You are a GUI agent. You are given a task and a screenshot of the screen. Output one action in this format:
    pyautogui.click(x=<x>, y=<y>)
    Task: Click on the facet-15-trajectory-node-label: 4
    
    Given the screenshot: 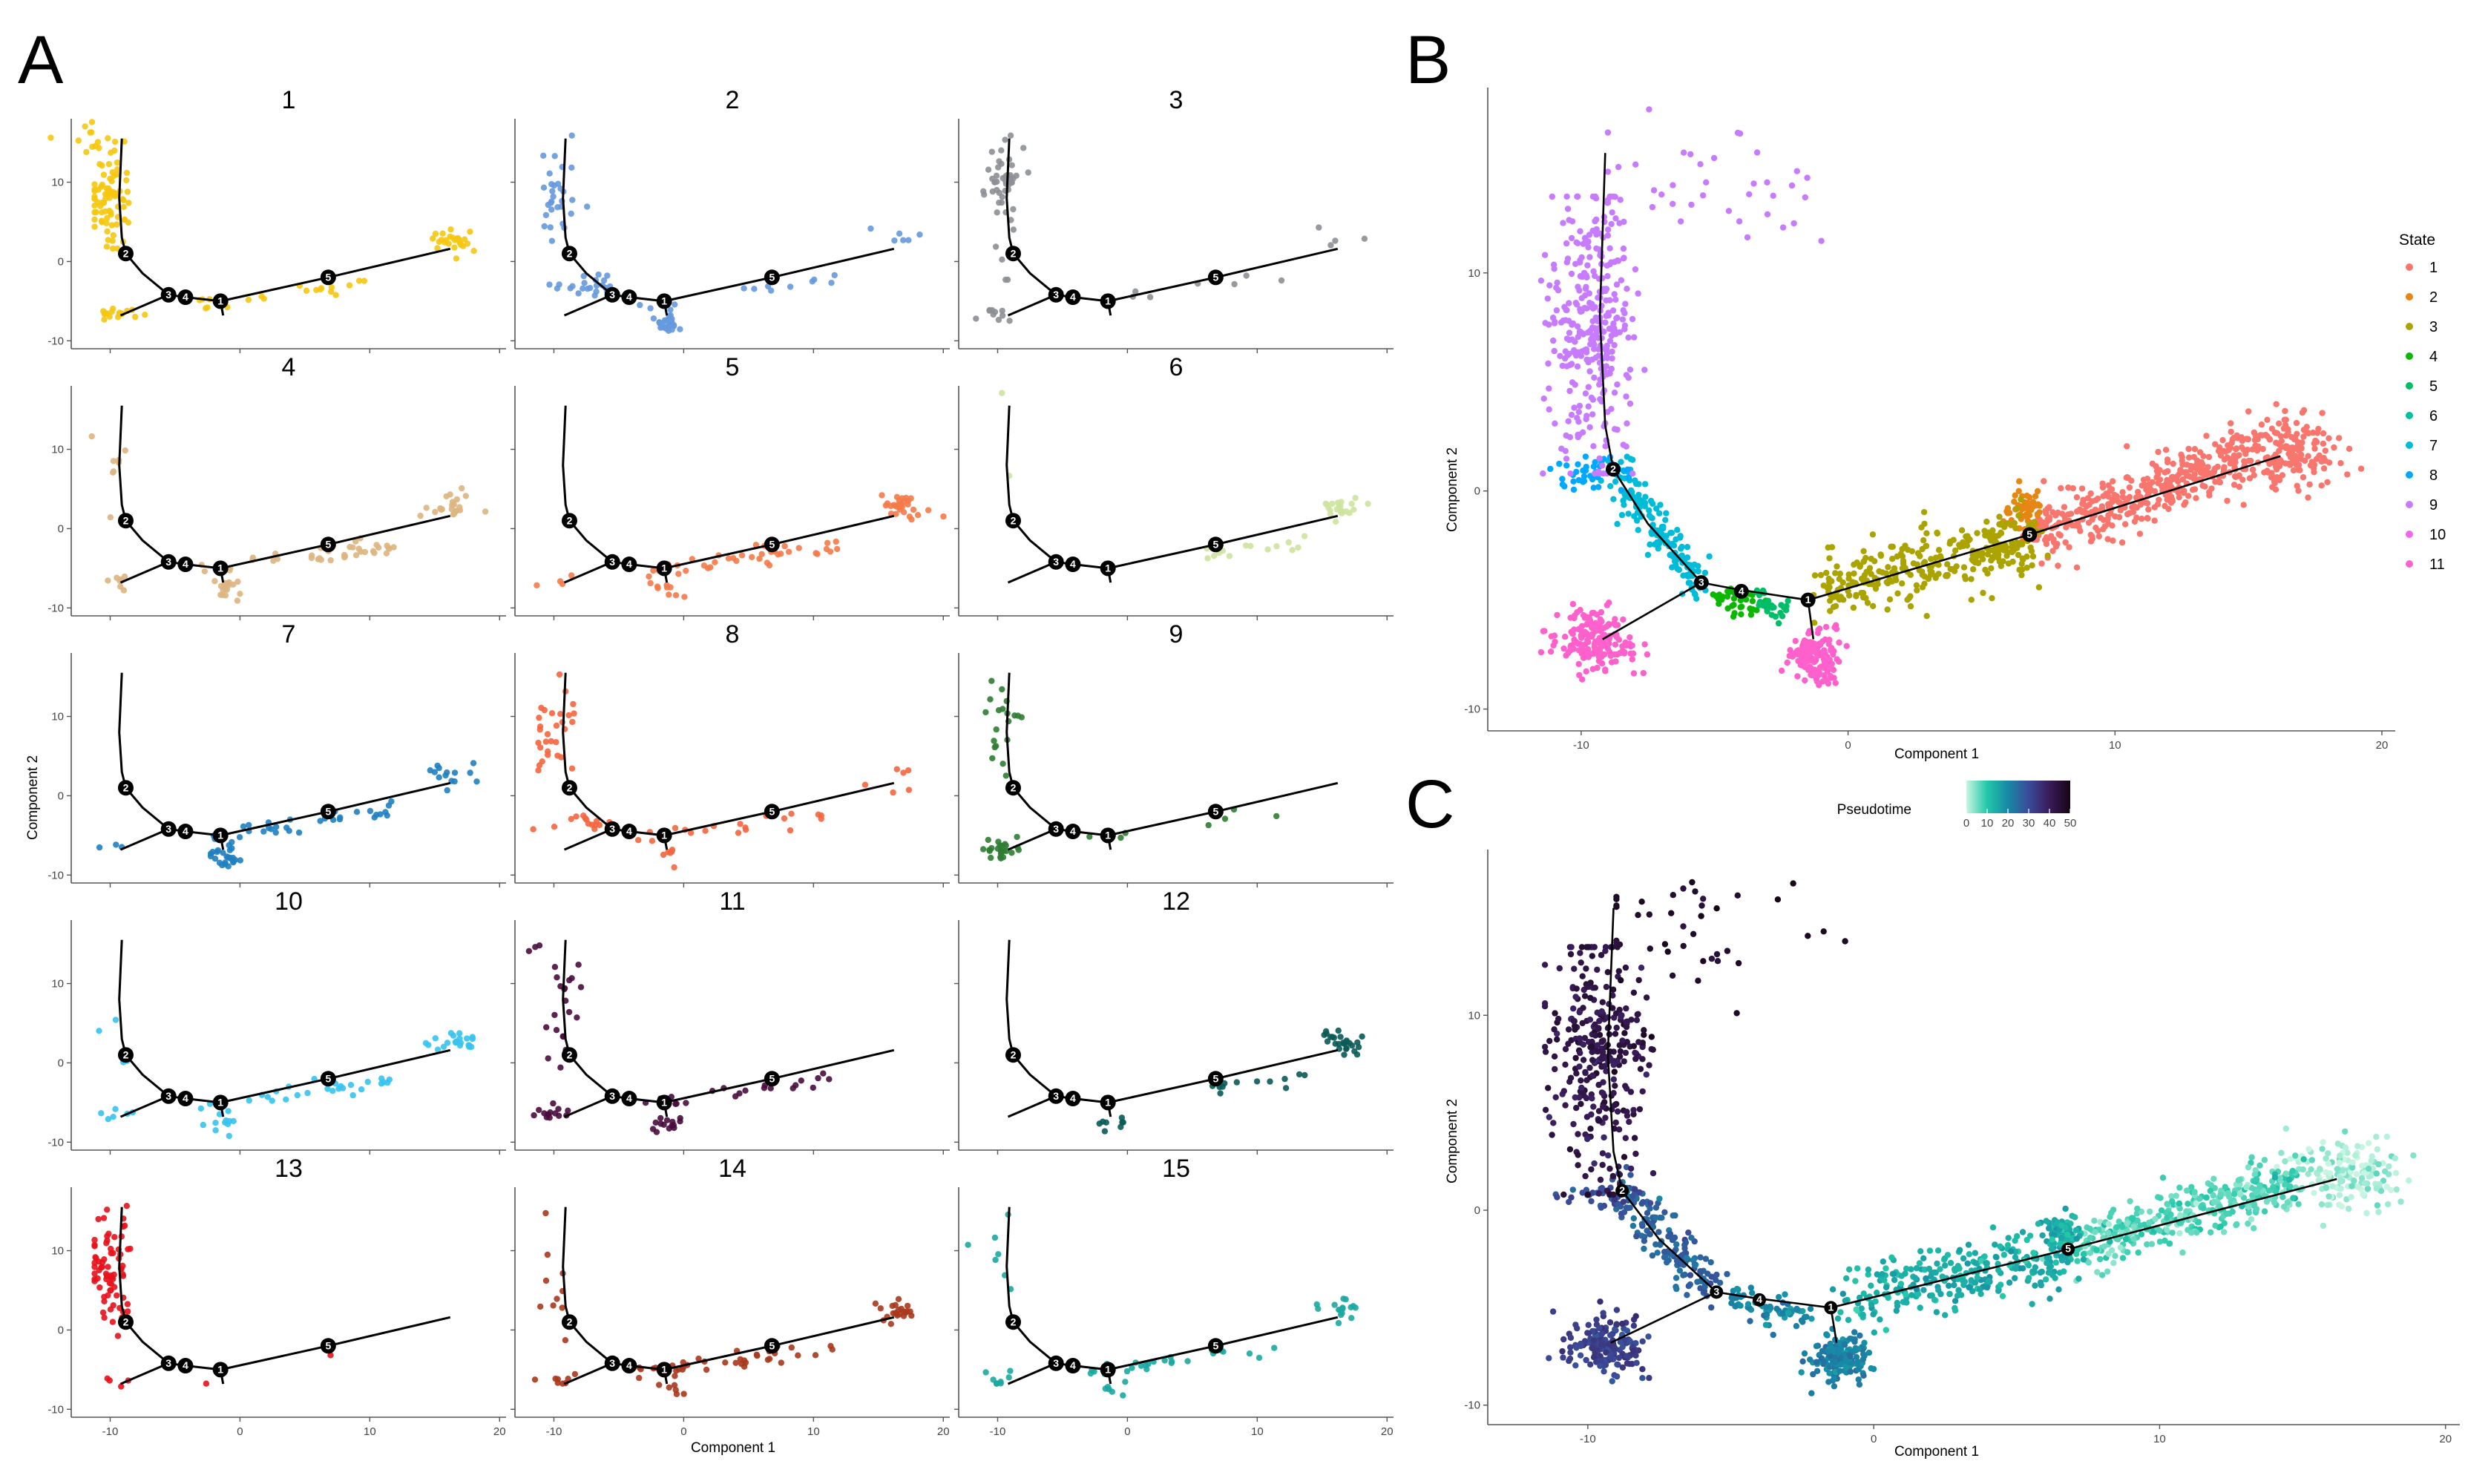 What is the action you would take?
    pyautogui.click(x=1073, y=1365)
    